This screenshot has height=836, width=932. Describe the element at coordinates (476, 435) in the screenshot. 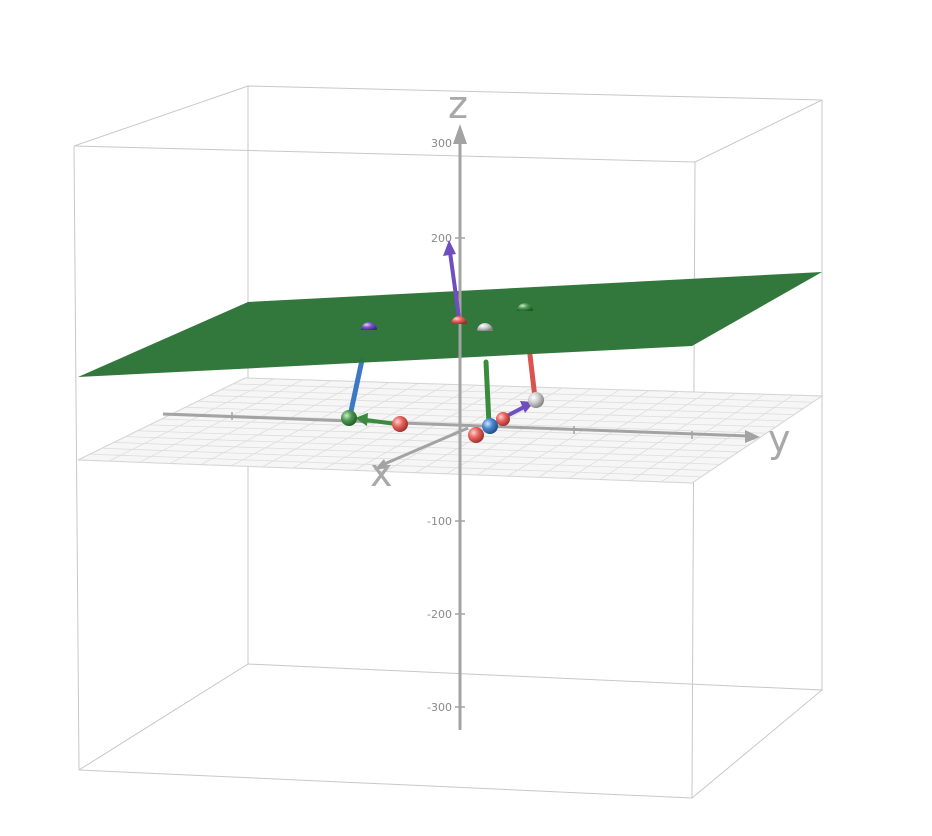

I see `point-red-origin` at that location.